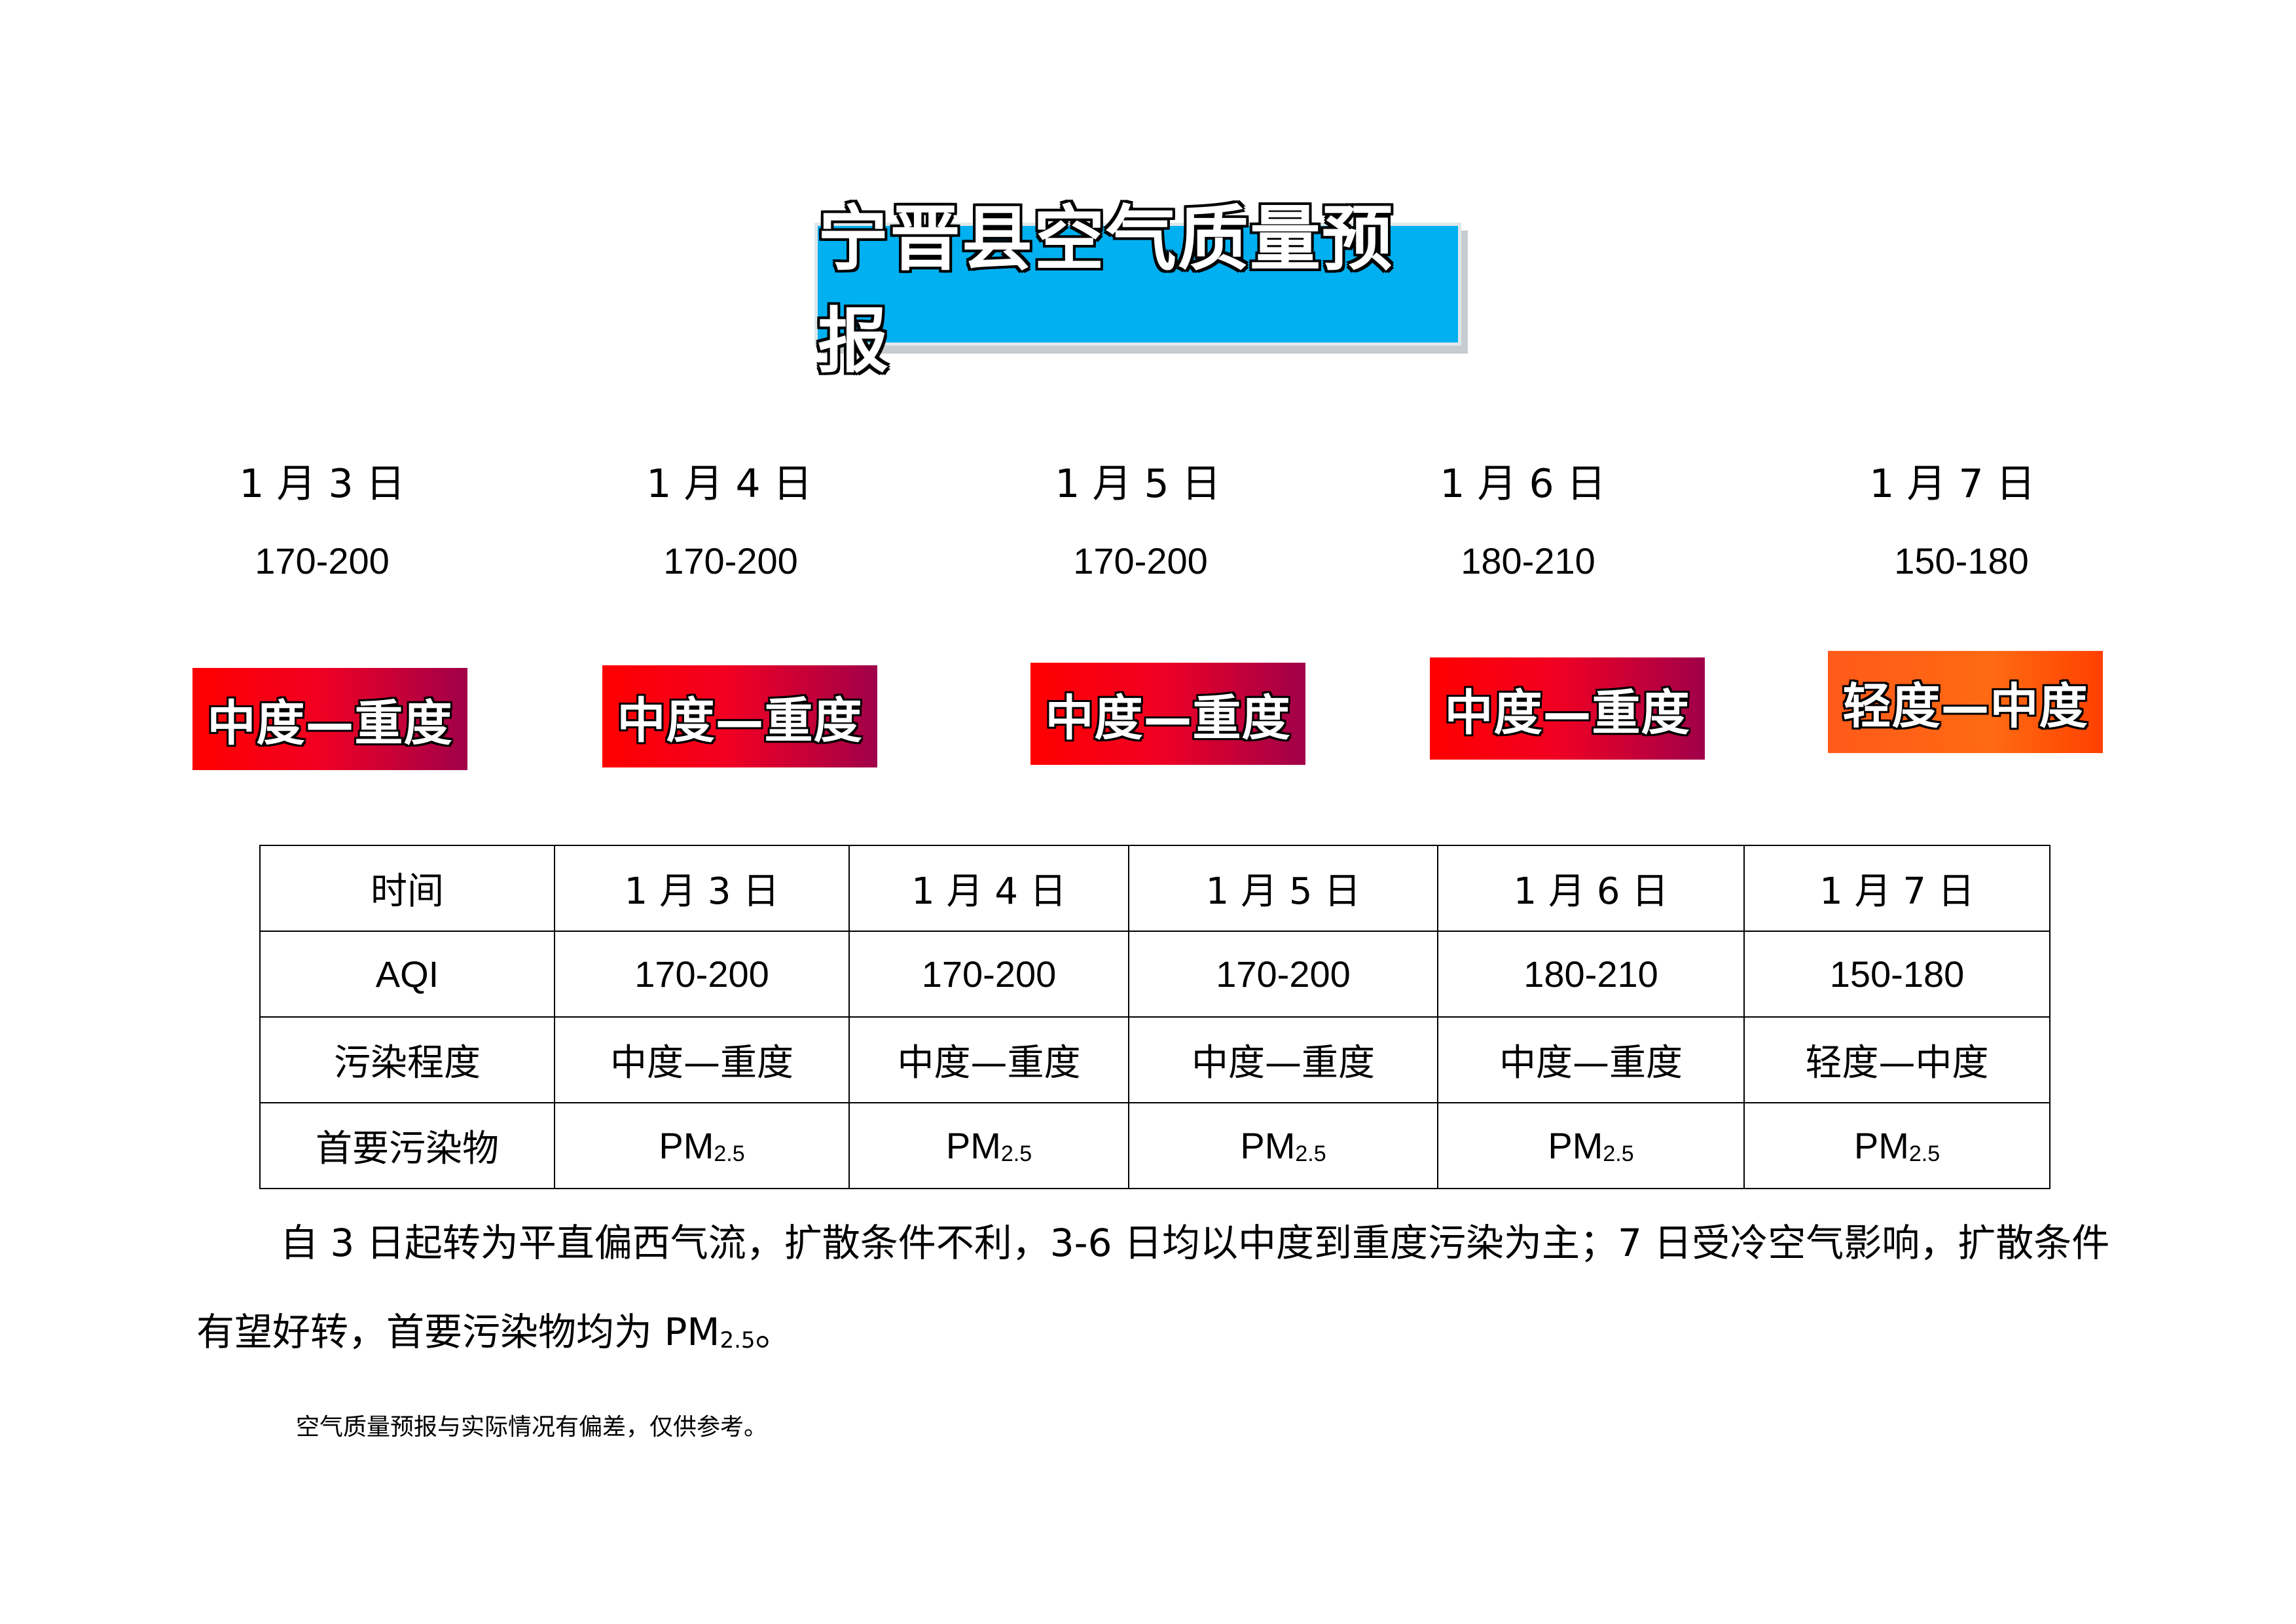 Image resolution: width=2296 pixels, height=1624 pixels. Describe the element at coordinates (1528, 560) in the screenshot. I see `day-aqi: 180-210` at that location.